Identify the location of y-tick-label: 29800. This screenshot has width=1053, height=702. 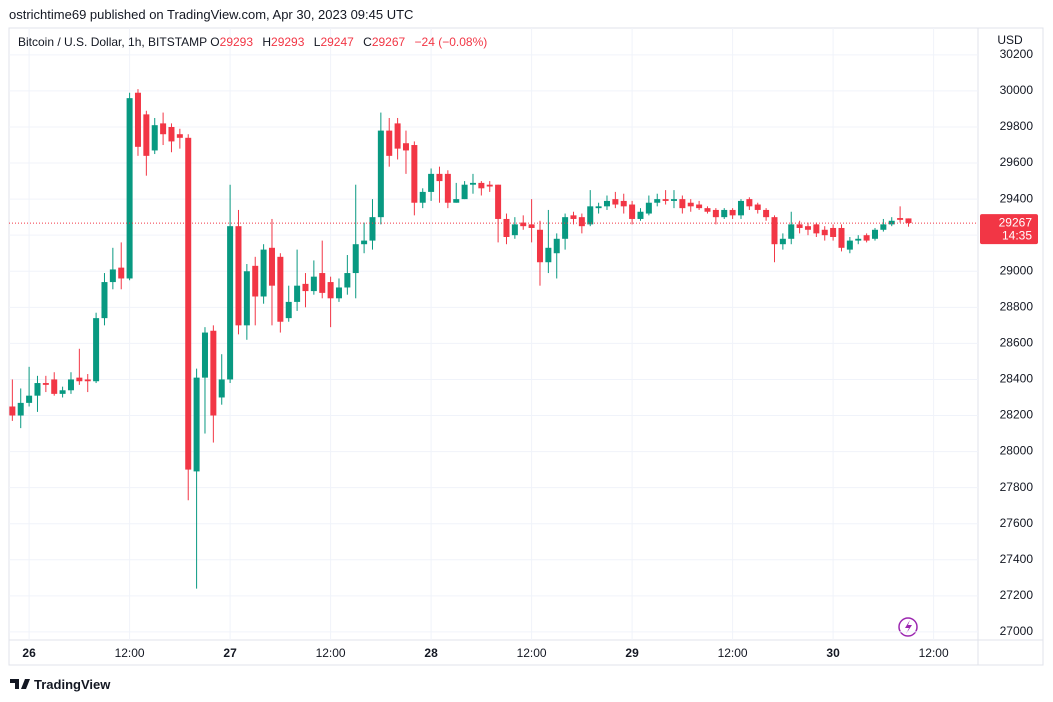
(1017, 126).